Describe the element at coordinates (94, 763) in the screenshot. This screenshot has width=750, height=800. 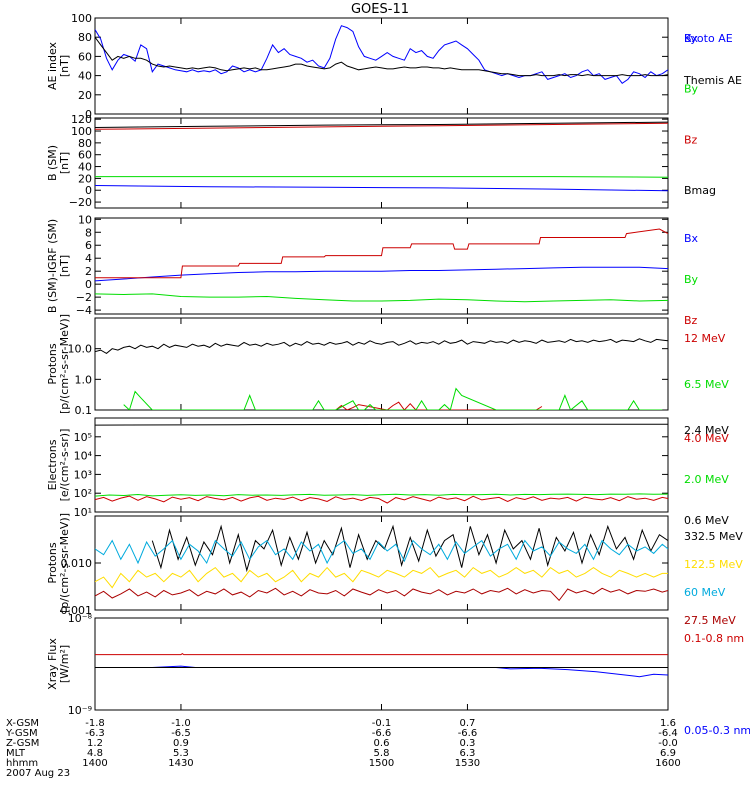
I see `axis-row-value: 1400` at that location.